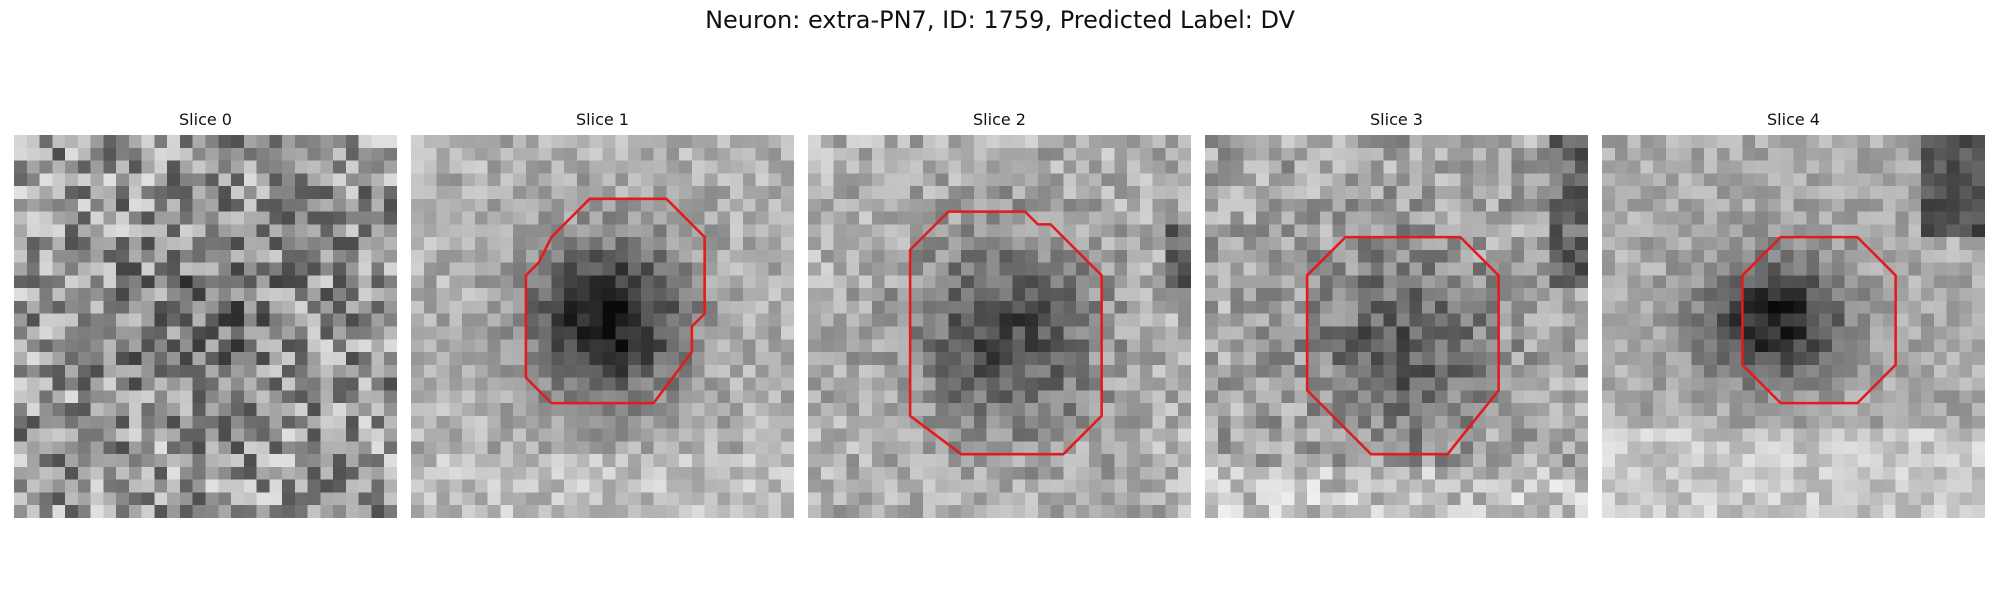 The height and width of the screenshot is (600, 2000). I want to click on slice-title: Slice 3, so click(1396, 119).